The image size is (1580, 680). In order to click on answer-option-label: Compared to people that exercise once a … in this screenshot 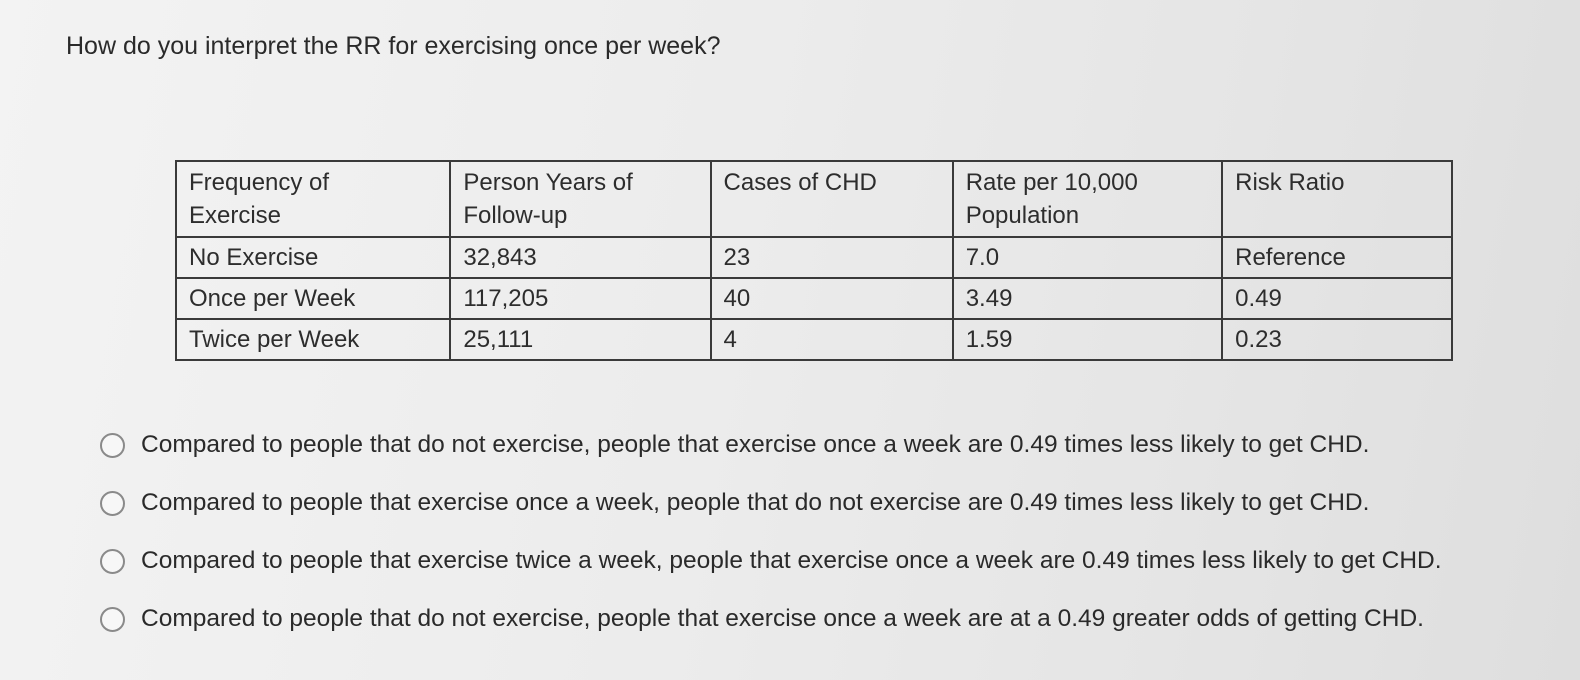, I will do `click(755, 502)`.